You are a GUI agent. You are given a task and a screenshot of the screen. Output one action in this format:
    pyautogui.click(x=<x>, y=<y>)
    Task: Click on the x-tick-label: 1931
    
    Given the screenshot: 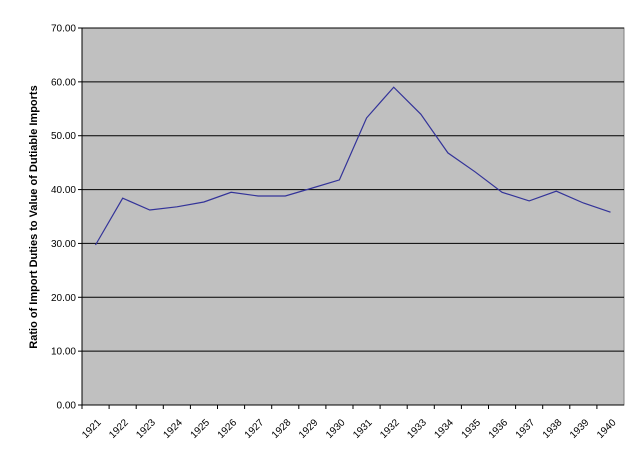 What is the action you would take?
    pyautogui.click(x=363, y=429)
    